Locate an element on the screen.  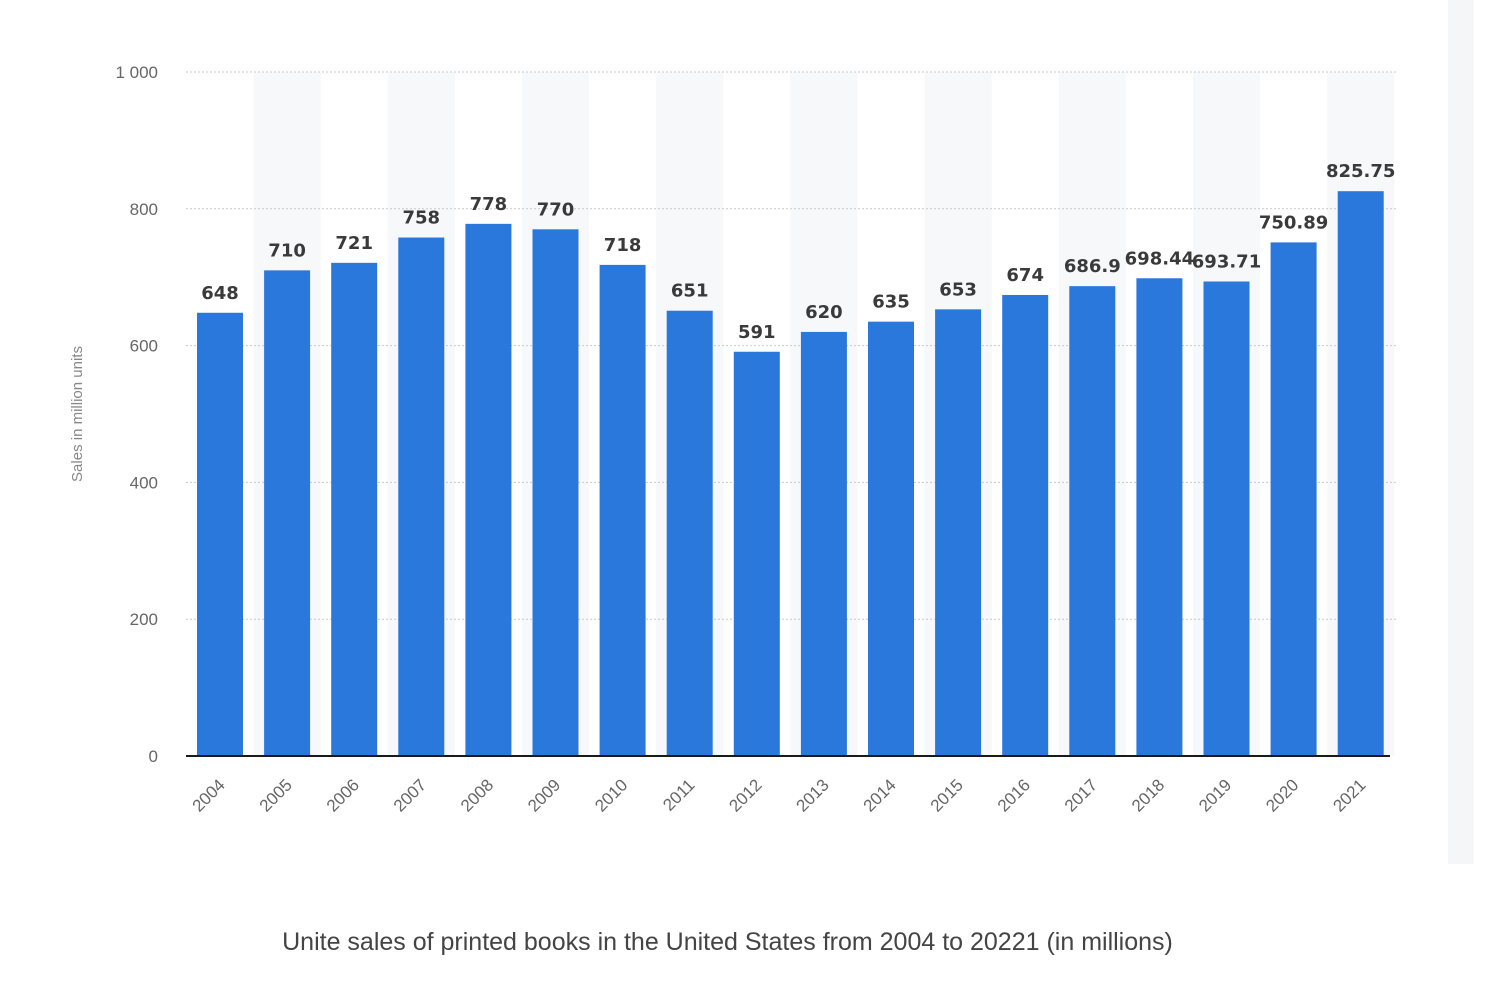
x-tick-label-2009: 2009 is located at coordinates (544, 795).